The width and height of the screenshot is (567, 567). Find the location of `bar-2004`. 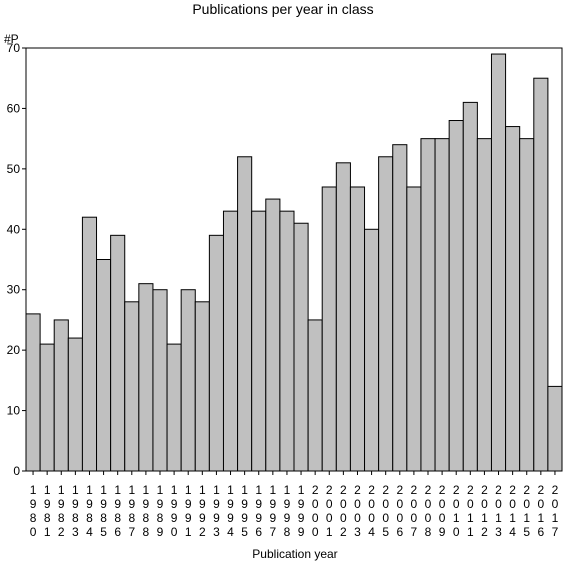

bar-2004 is located at coordinates (372, 350).